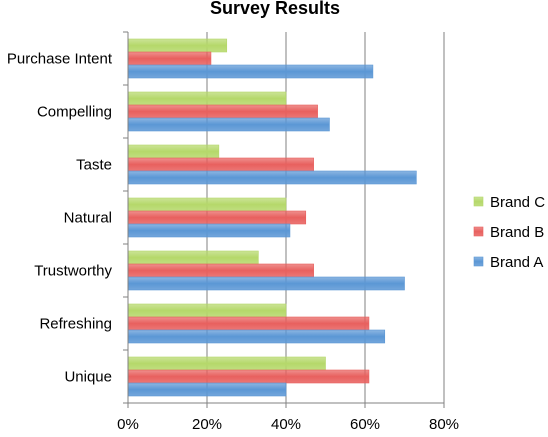 The width and height of the screenshot is (548, 437). What do you see at coordinates (222, 111) in the screenshot?
I see `bar-compelling-brand-b` at bounding box center [222, 111].